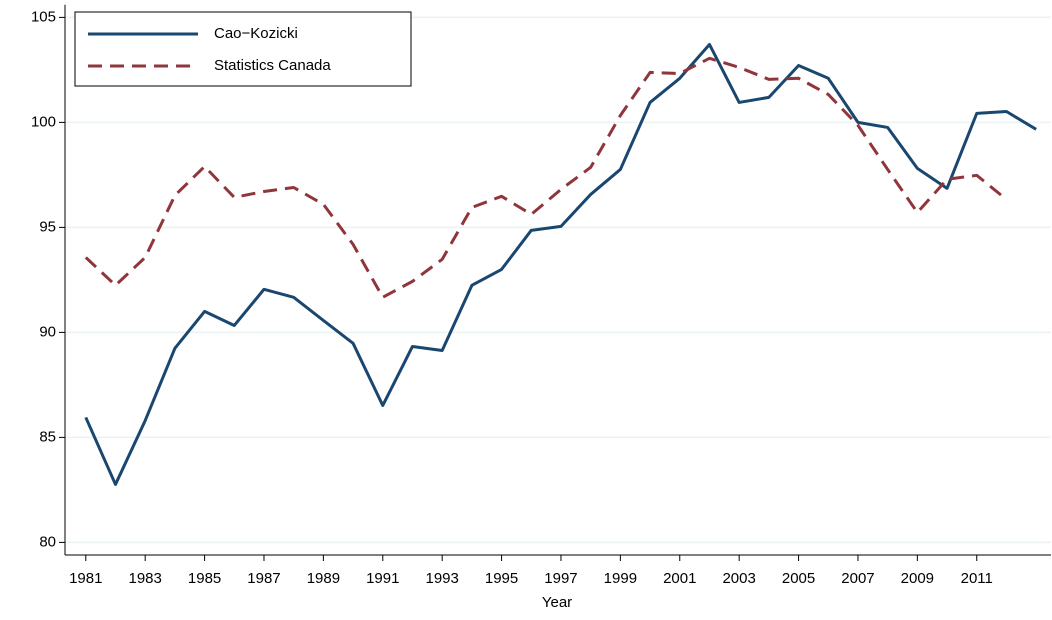  What do you see at coordinates (47, 331) in the screenshot?
I see `y-tick-label: 90` at bounding box center [47, 331].